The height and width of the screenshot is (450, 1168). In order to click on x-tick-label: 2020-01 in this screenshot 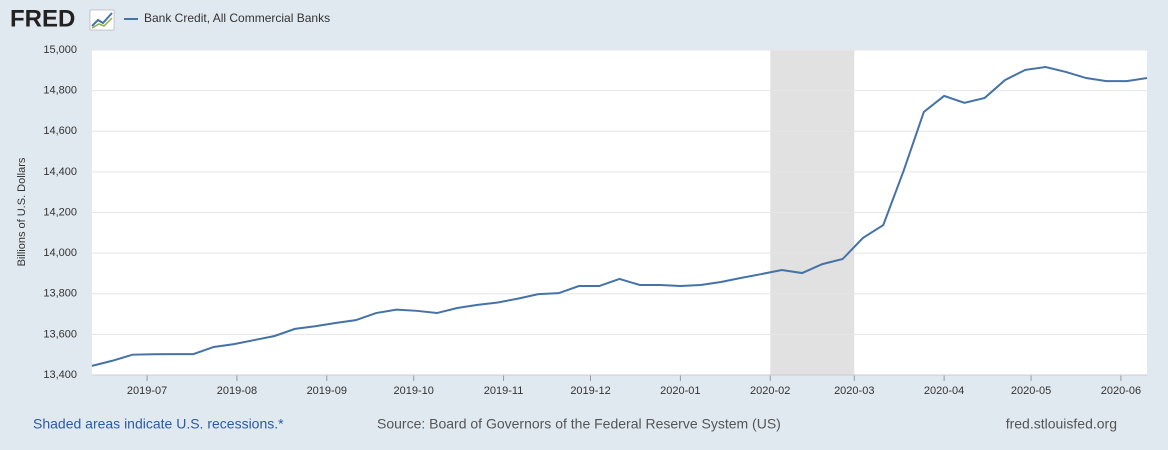, I will do `click(680, 391)`.